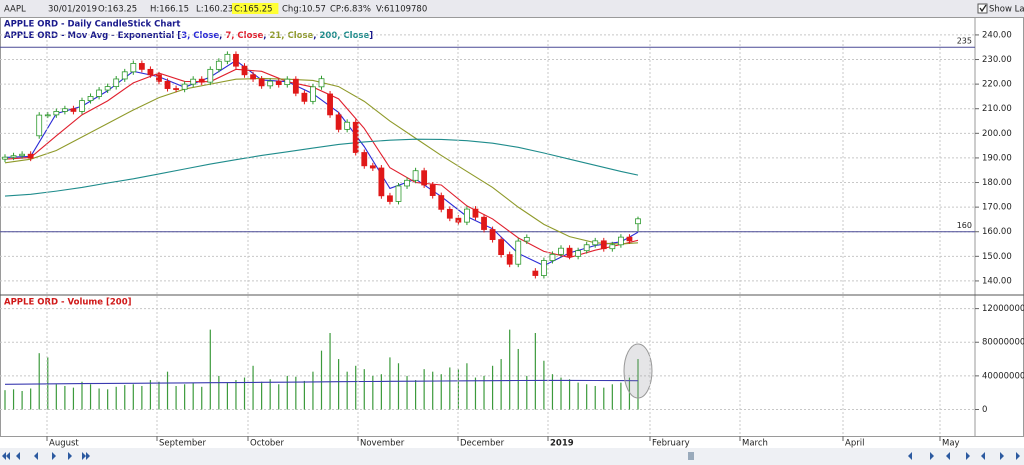 The height and width of the screenshot is (465, 1024). Describe the element at coordinates (86, 456) in the screenshot. I see `nav-last` at that location.